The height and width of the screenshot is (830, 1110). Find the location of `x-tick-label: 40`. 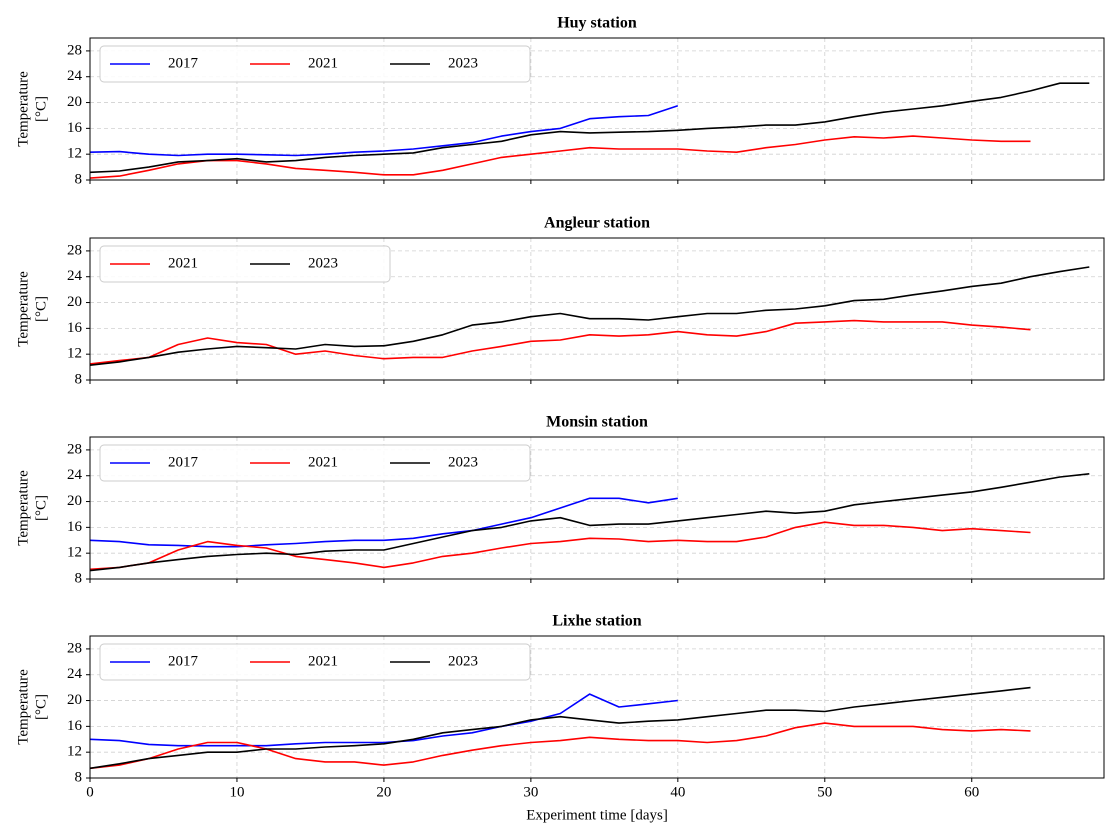

x-tick-label: 40 is located at coordinates (677, 792).